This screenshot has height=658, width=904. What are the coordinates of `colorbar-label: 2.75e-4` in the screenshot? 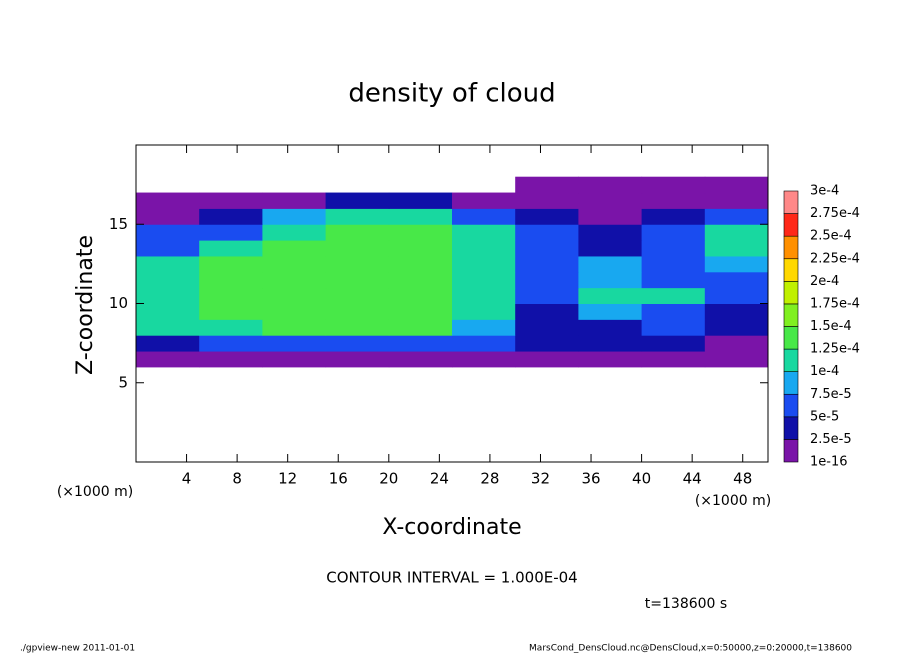 It's located at (835, 213).